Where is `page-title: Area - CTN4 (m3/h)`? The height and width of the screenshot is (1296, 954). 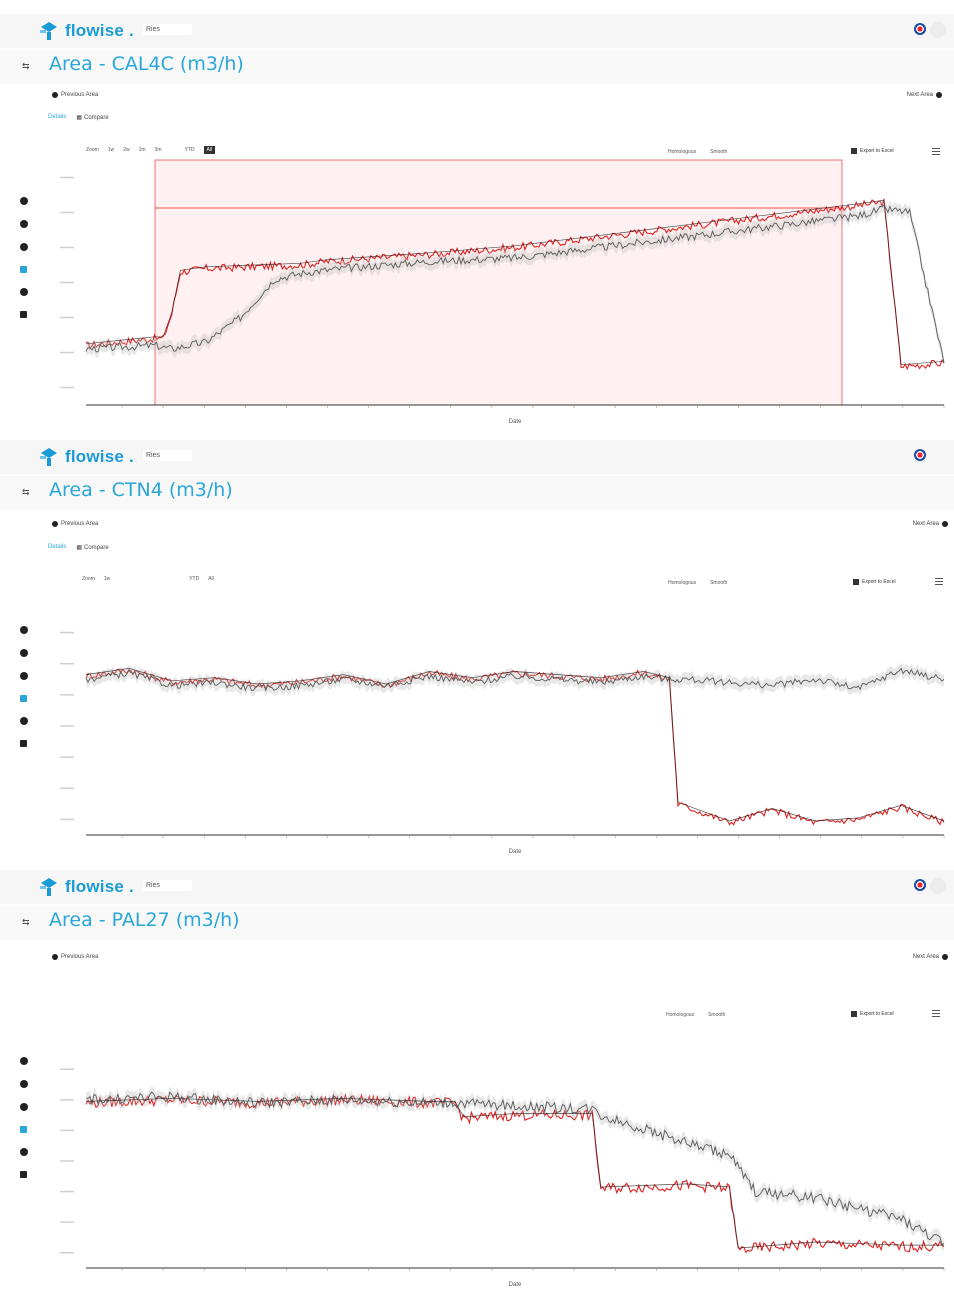
page-title: Area - CTN4 (m3/h) is located at coordinates (141, 490).